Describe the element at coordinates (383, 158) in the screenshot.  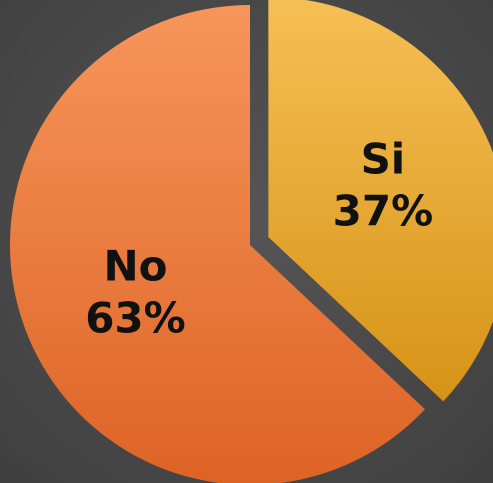
I see `slice-category-si: Si` at that location.